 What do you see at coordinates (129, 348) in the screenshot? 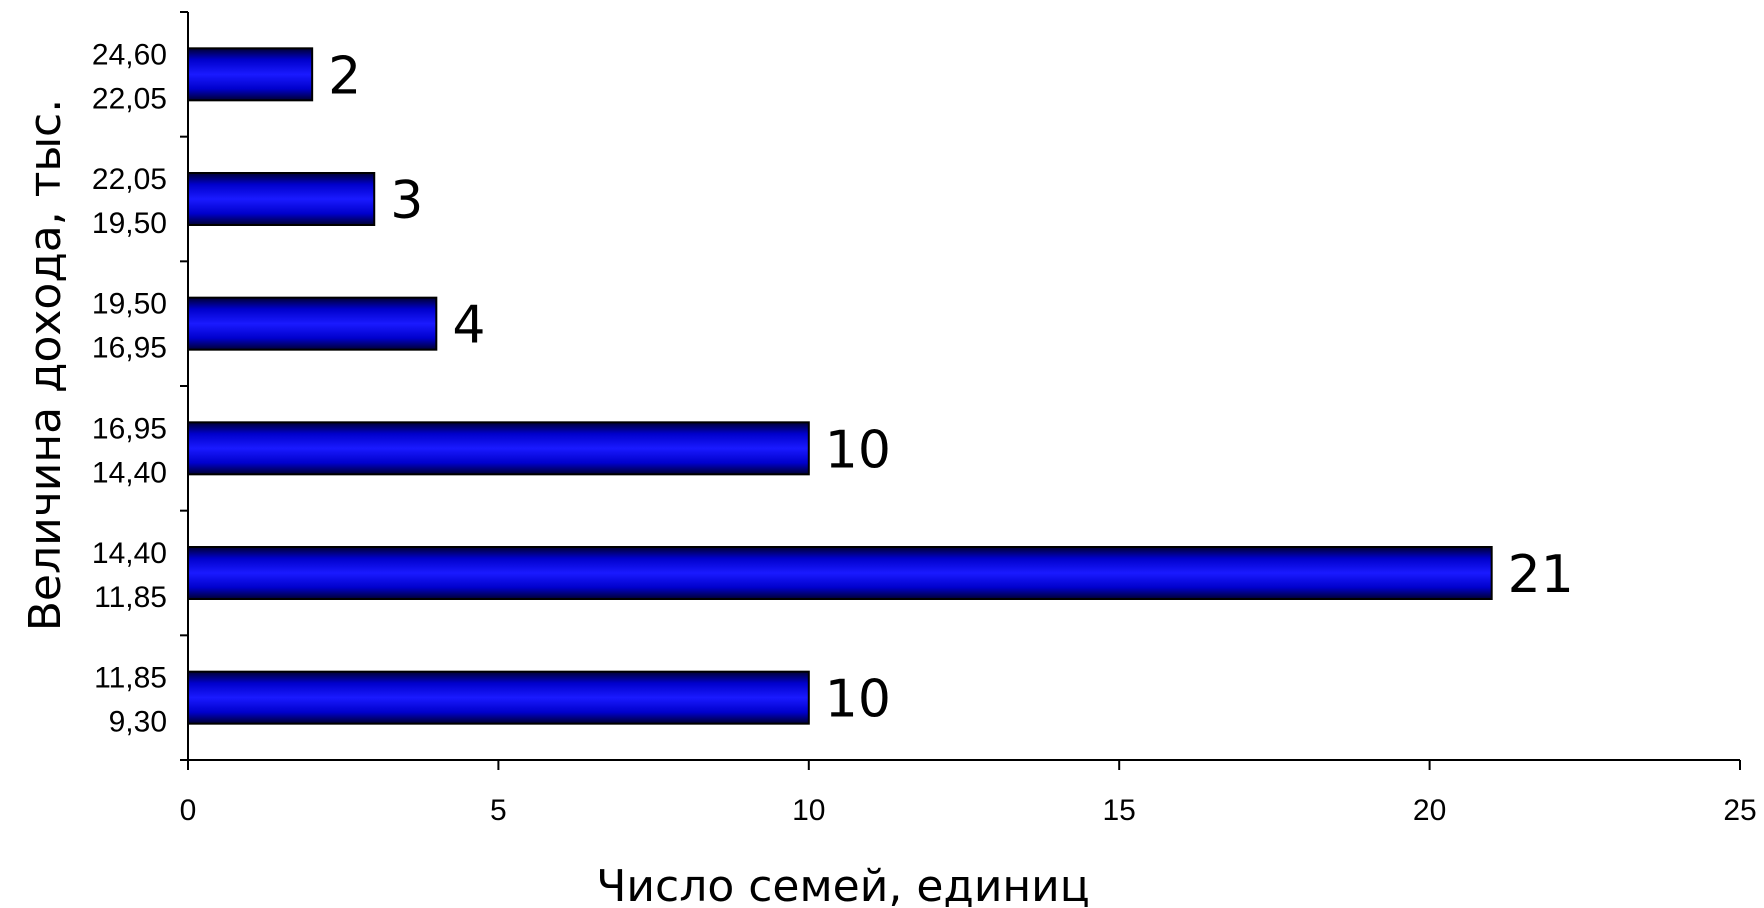
I see `category-label-lower: 16,95` at bounding box center [129, 348].